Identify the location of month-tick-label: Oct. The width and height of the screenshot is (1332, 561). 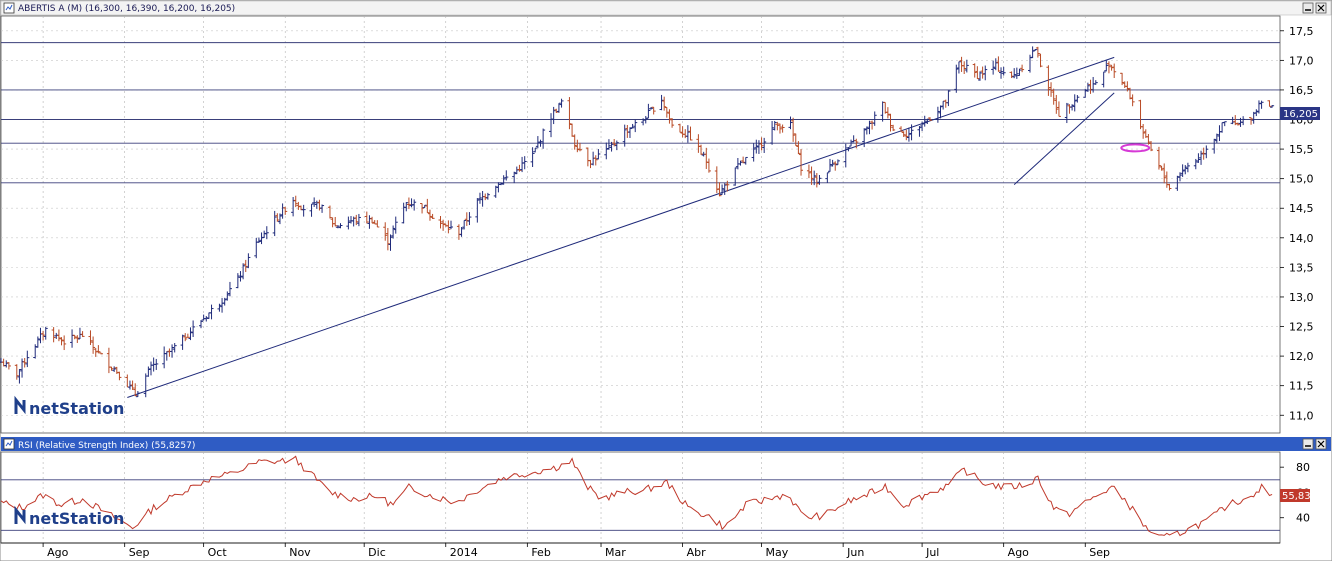
(218, 552).